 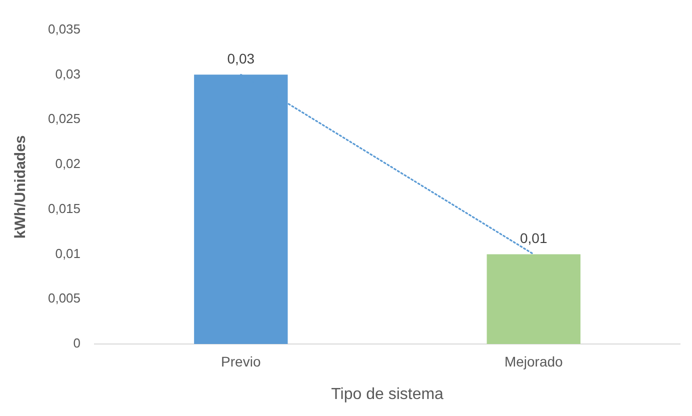 What do you see at coordinates (241, 58) in the screenshot?
I see `data-label: 0,03` at bounding box center [241, 58].